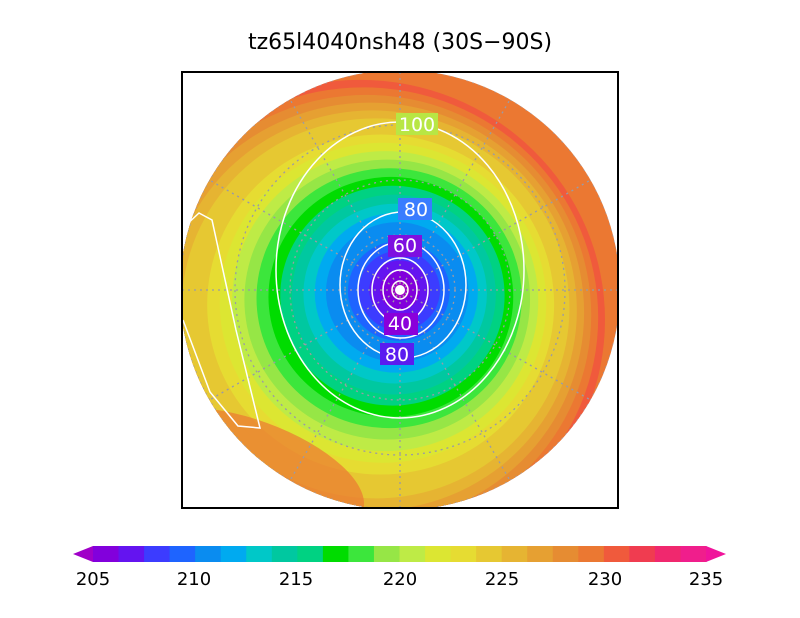 Image resolution: width=800 pixels, height=618 pixels. I want to click on colorbar-cells, so click(399, 554).